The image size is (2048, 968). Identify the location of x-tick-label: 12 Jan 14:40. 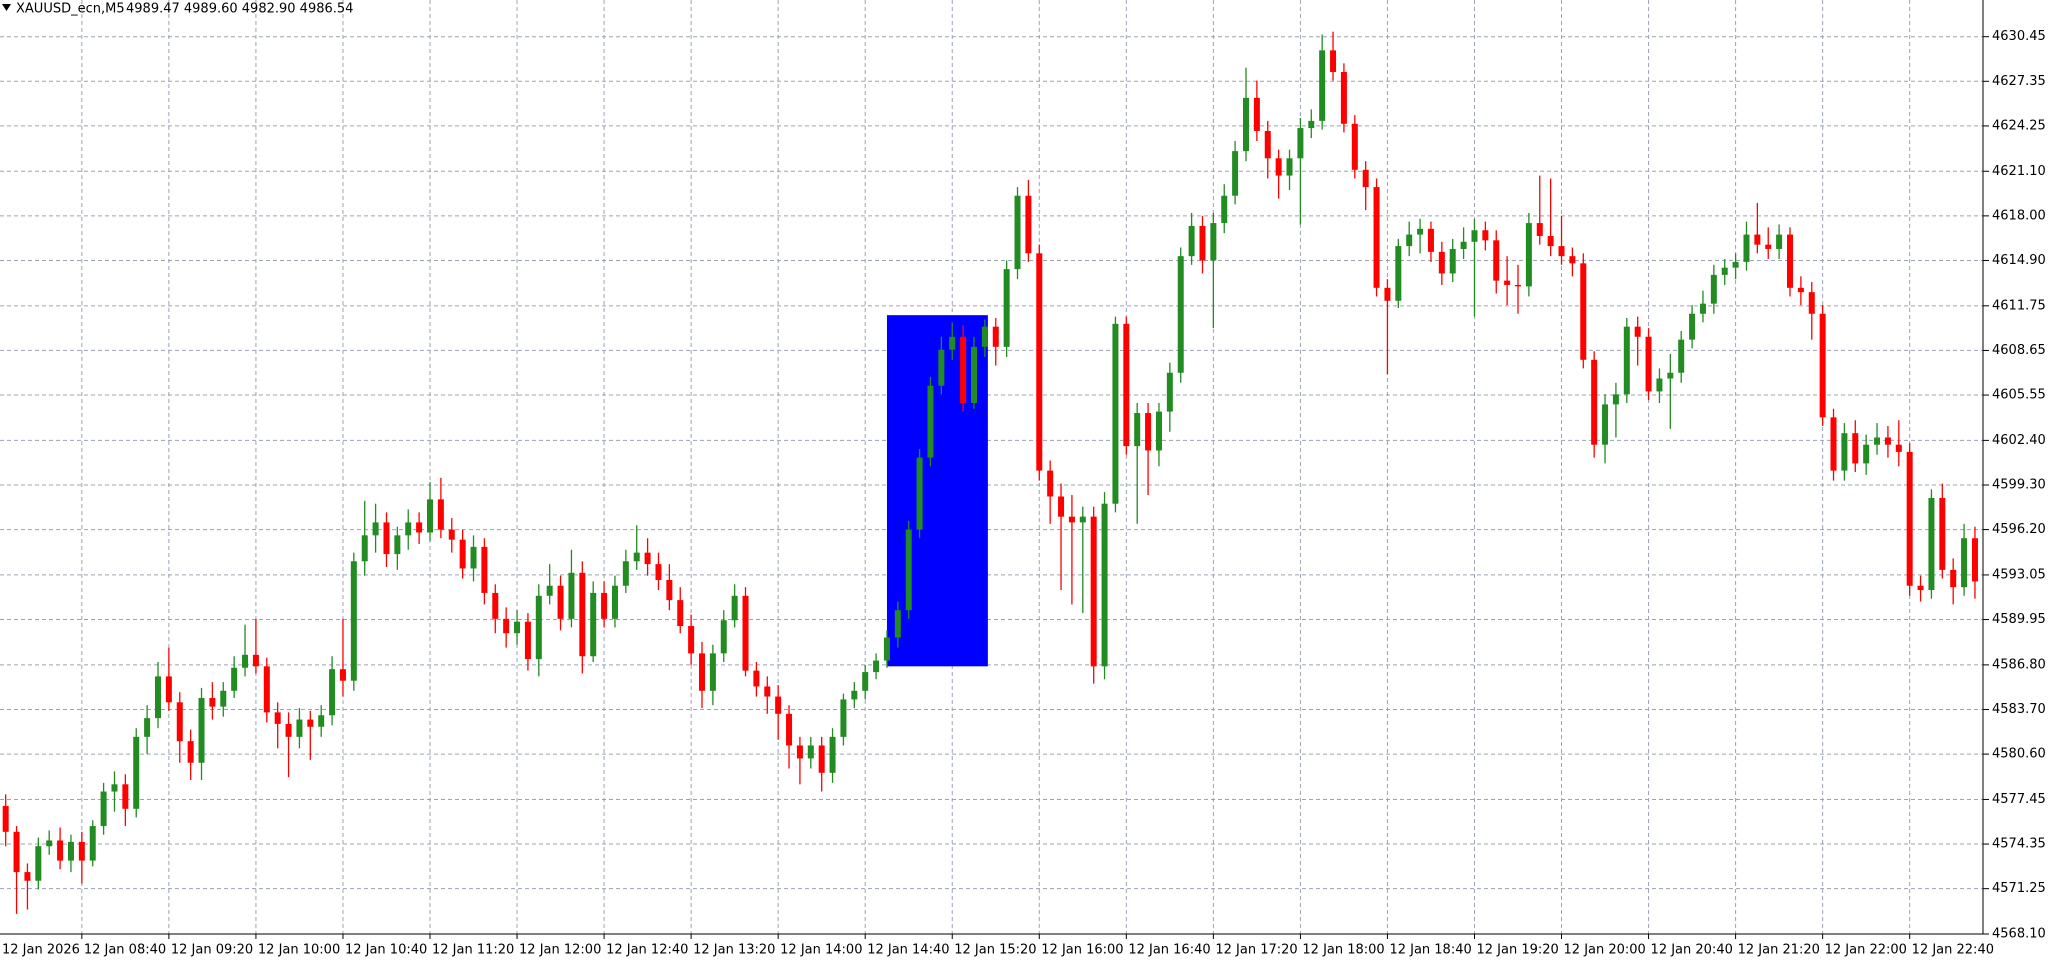
(908, 950).